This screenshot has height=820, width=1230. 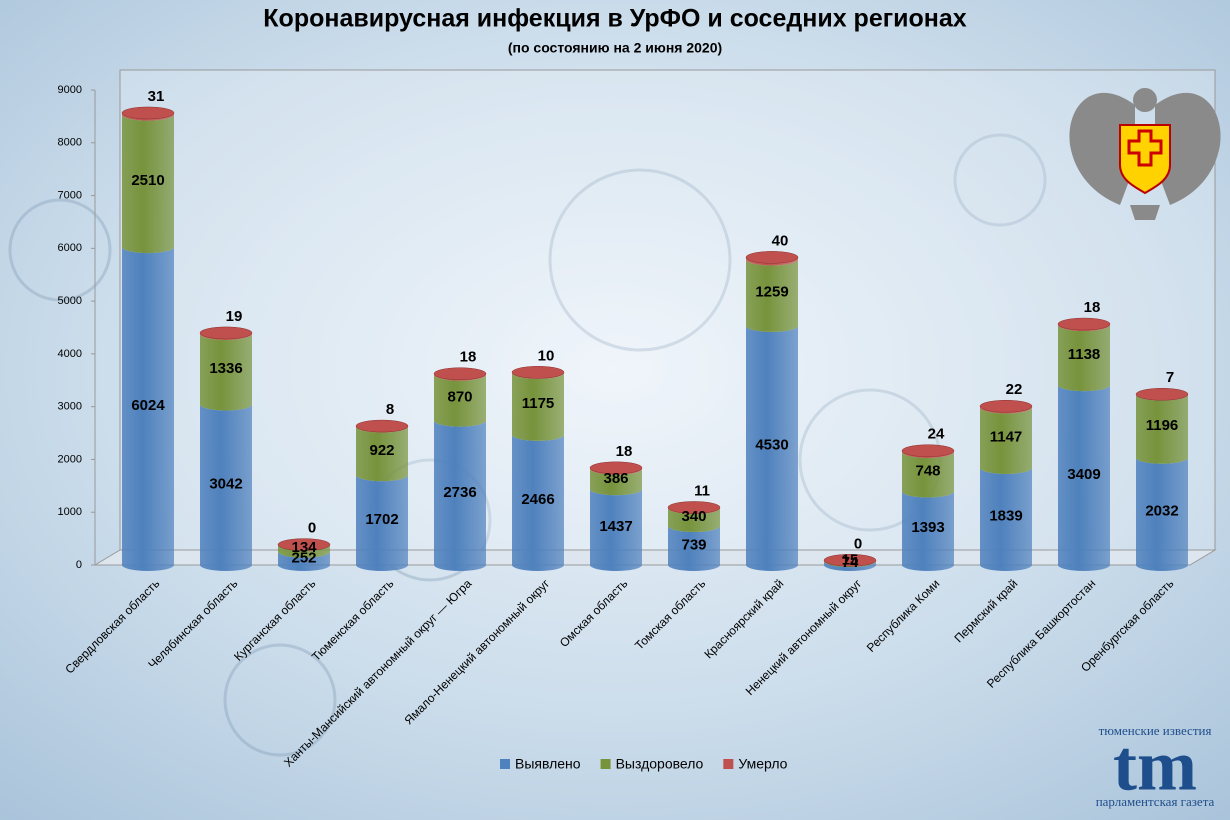 I want to click on value-label: 11, so click(x=702, y=490).